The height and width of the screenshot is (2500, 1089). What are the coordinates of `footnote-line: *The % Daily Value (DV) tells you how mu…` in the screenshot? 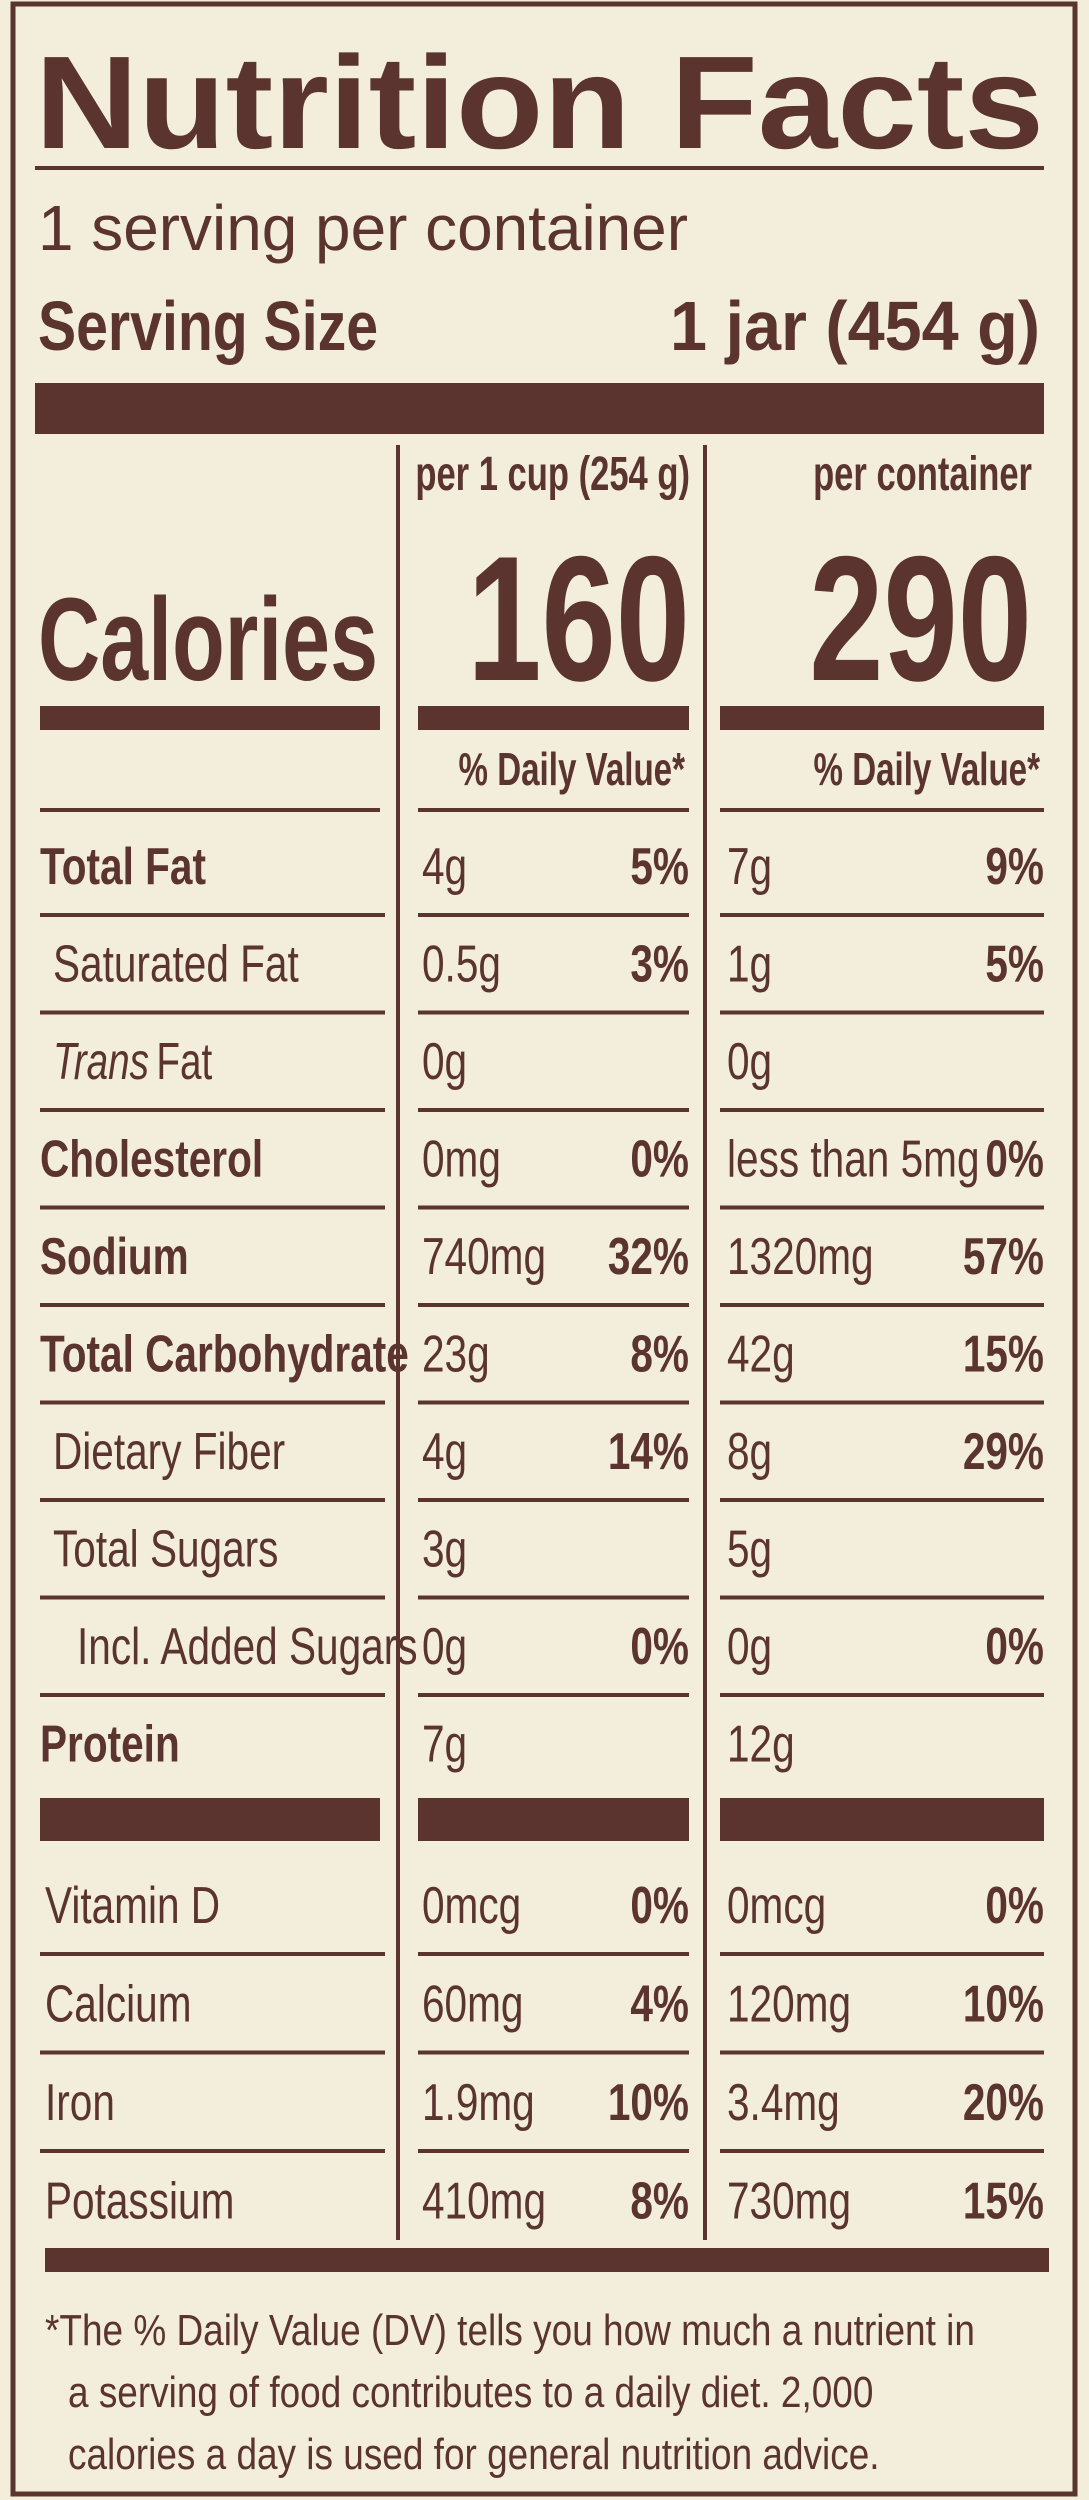 It's located at (510, 2330).